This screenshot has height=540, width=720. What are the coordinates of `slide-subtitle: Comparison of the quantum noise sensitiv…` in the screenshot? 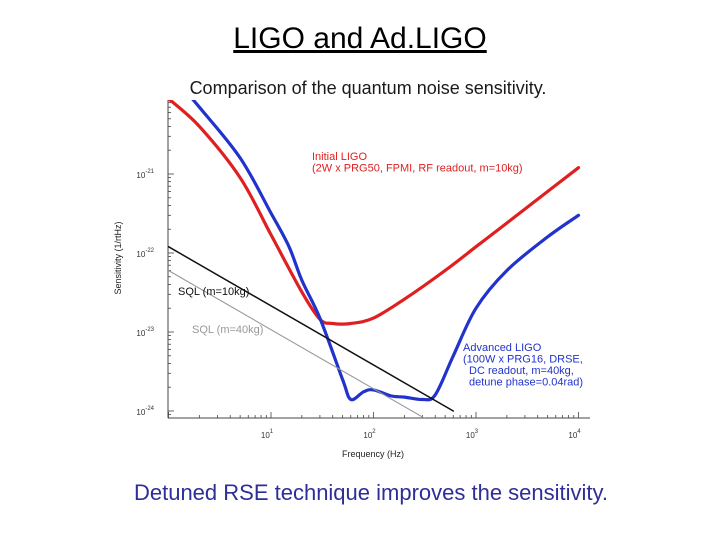 It's located at (368, 88).